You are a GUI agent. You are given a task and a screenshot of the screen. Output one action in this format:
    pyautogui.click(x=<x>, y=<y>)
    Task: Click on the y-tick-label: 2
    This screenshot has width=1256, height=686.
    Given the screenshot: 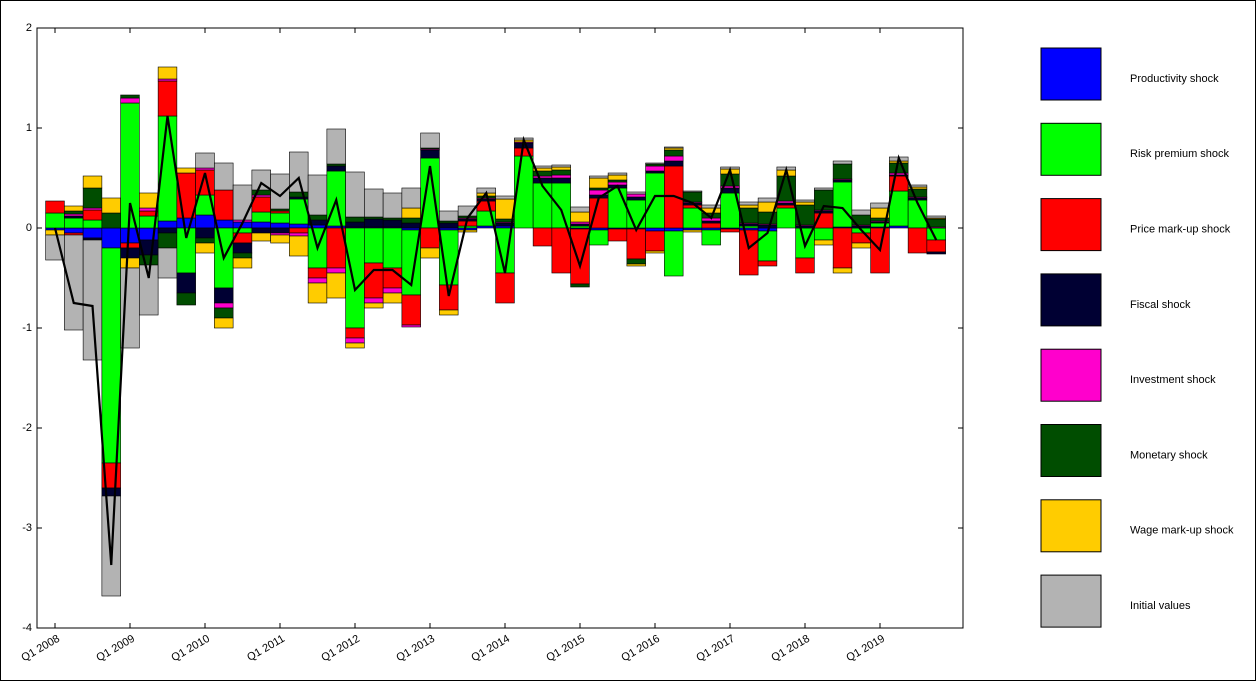 What is the action you would take?
    pyautogui.click(x=29, y=28)
    